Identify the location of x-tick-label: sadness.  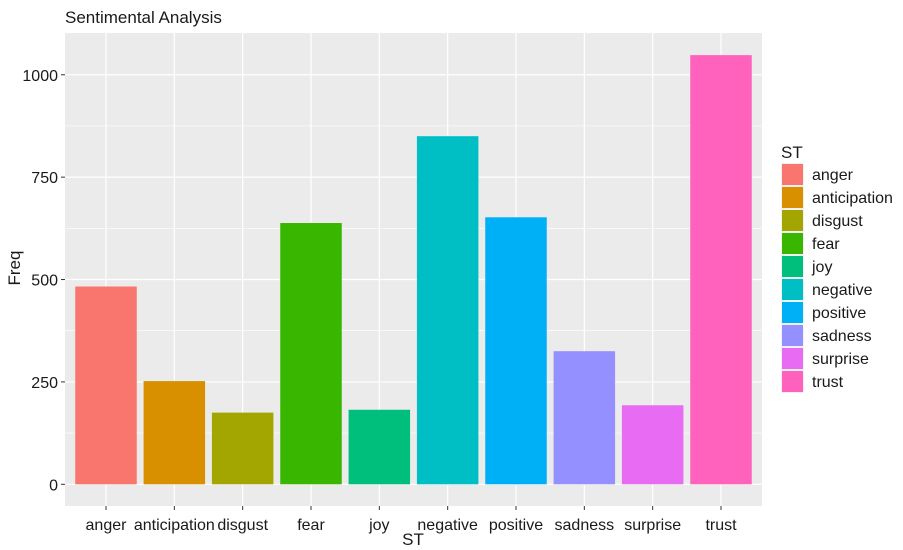
(585, 525).